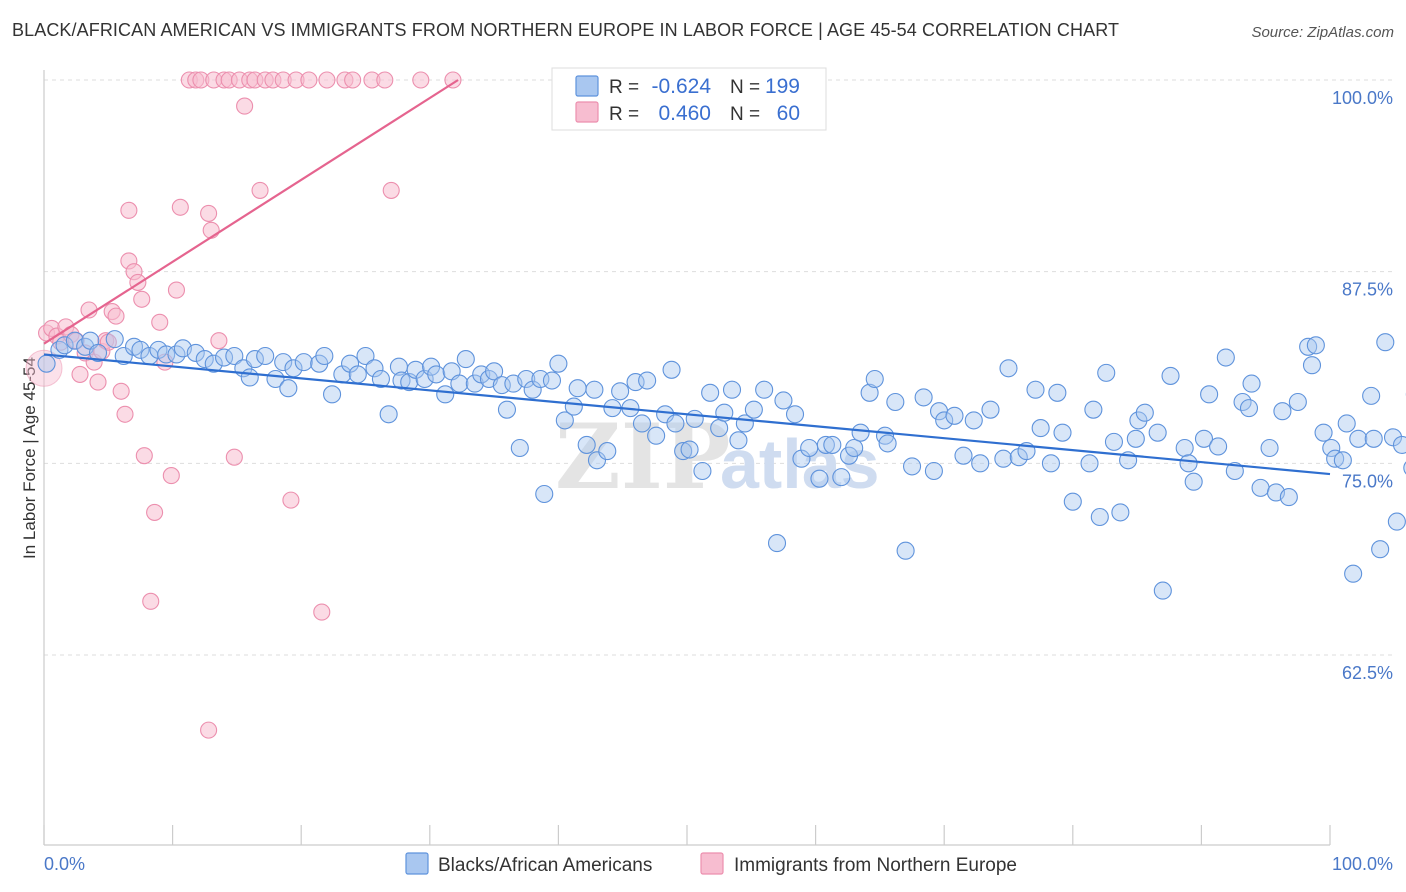  I want to click on legend-r-value-blue: -0.624, so click(681, 86).